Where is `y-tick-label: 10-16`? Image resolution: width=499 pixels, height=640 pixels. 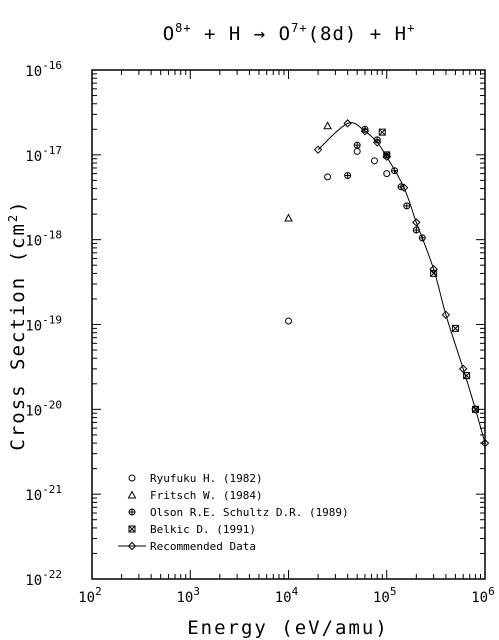
y-tick-label: 10-16 is located at coordinates (43, 69).